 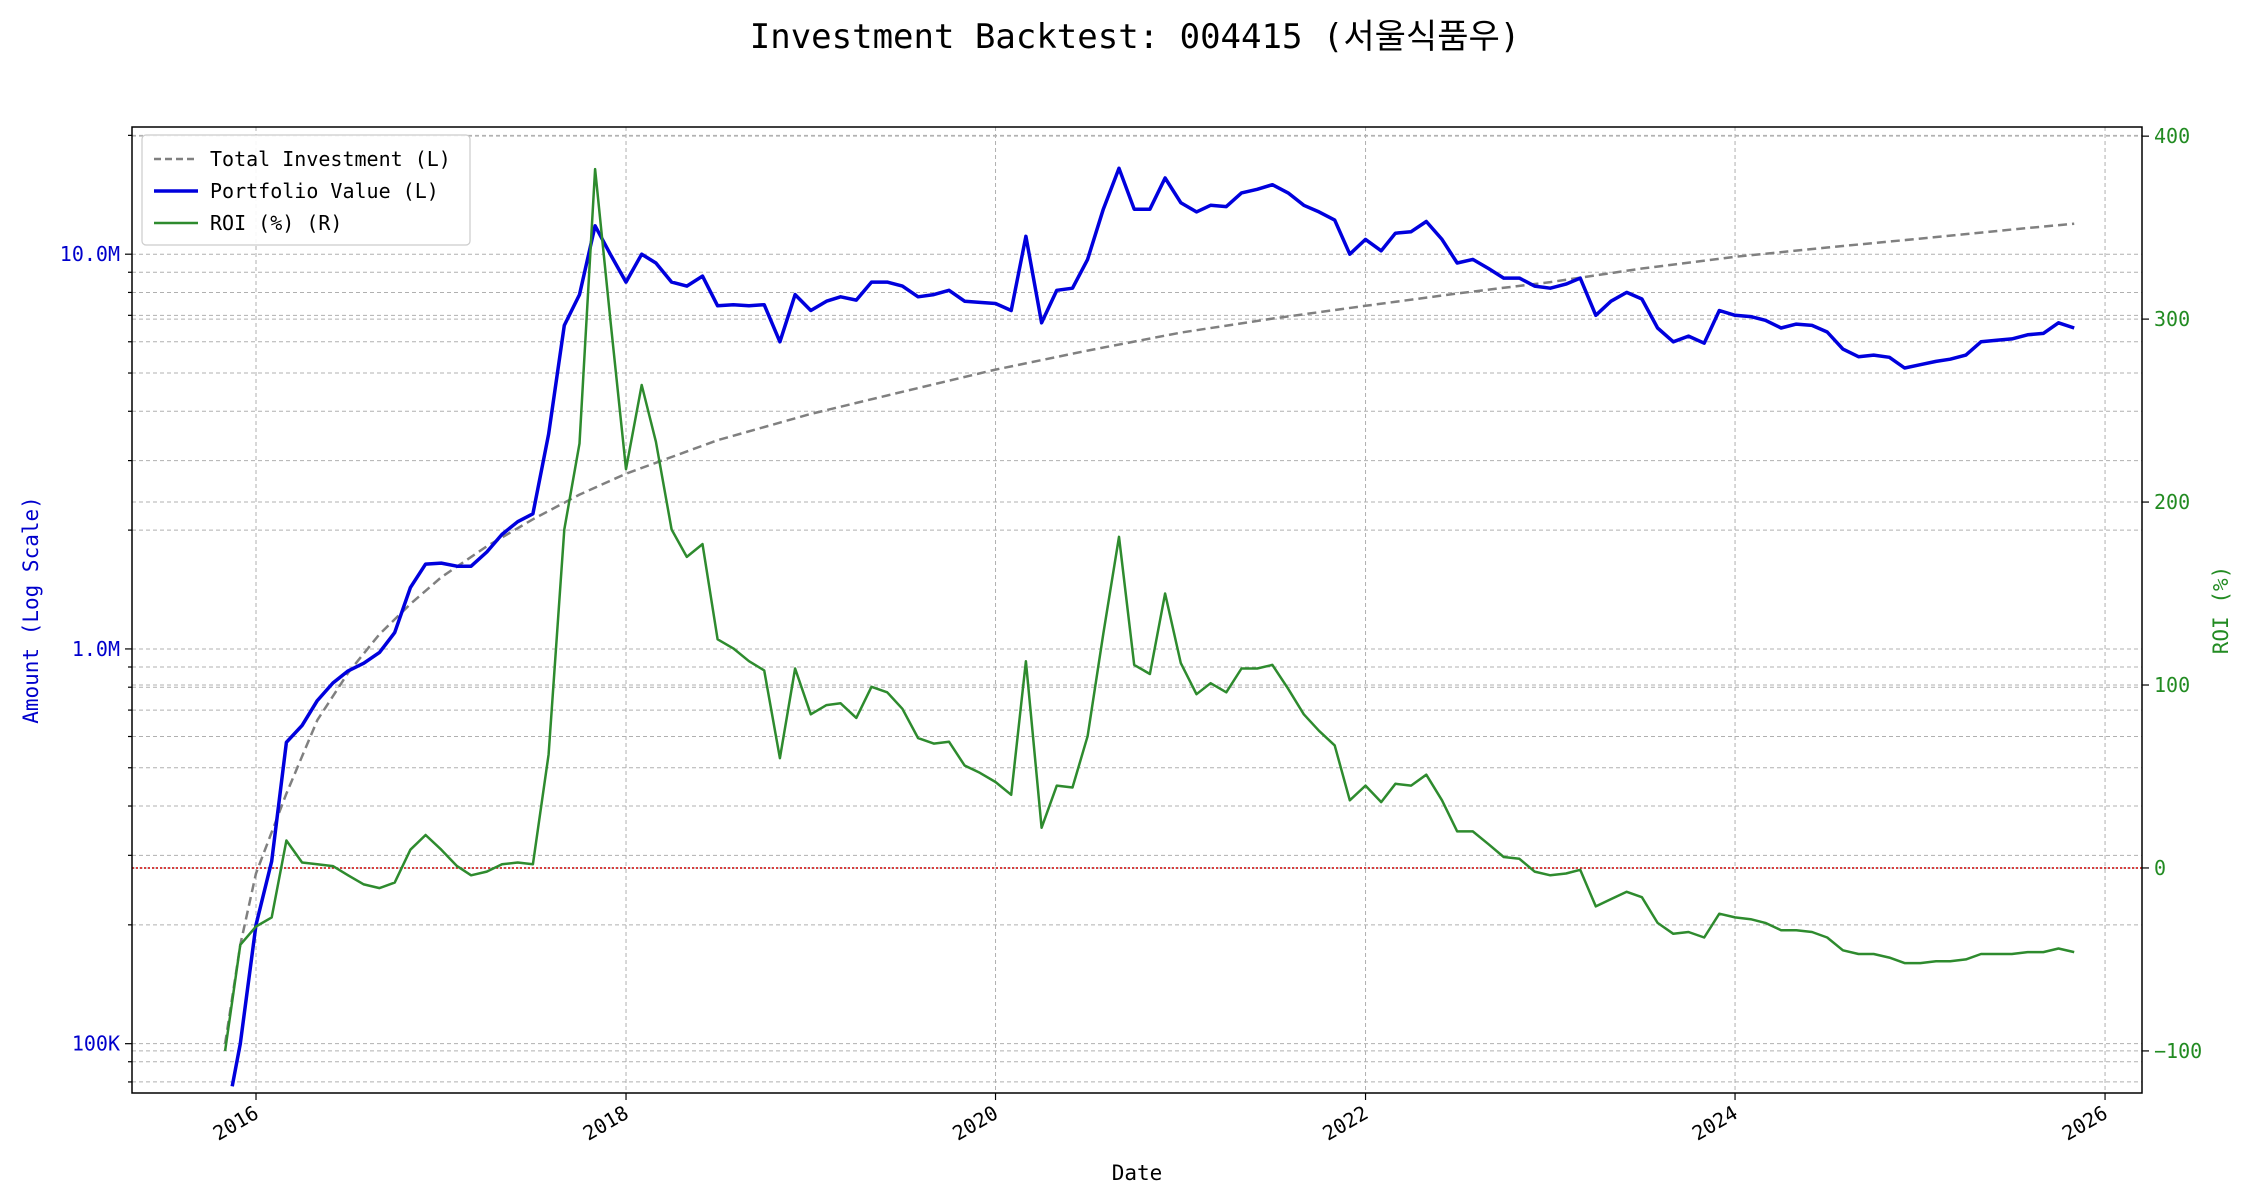 I want to click on legend-label: ROI (%) (R), so click(x=276, y=223).